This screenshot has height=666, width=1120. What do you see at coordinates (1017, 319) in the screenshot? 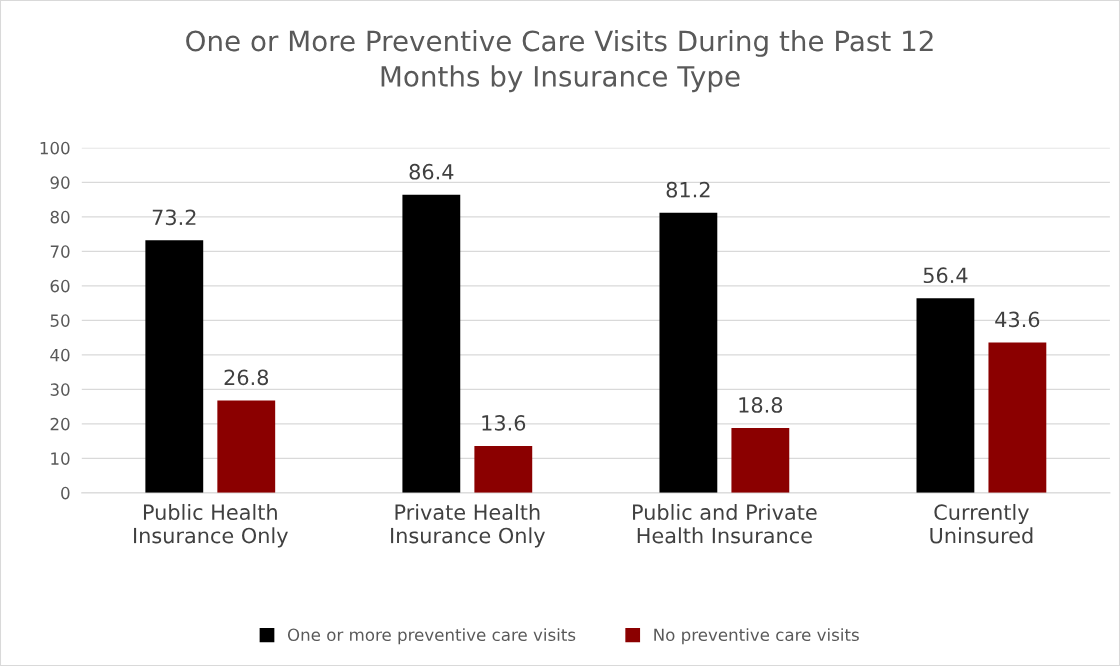
I see `data-label: 43.6` at bounding box center [1017, 319].